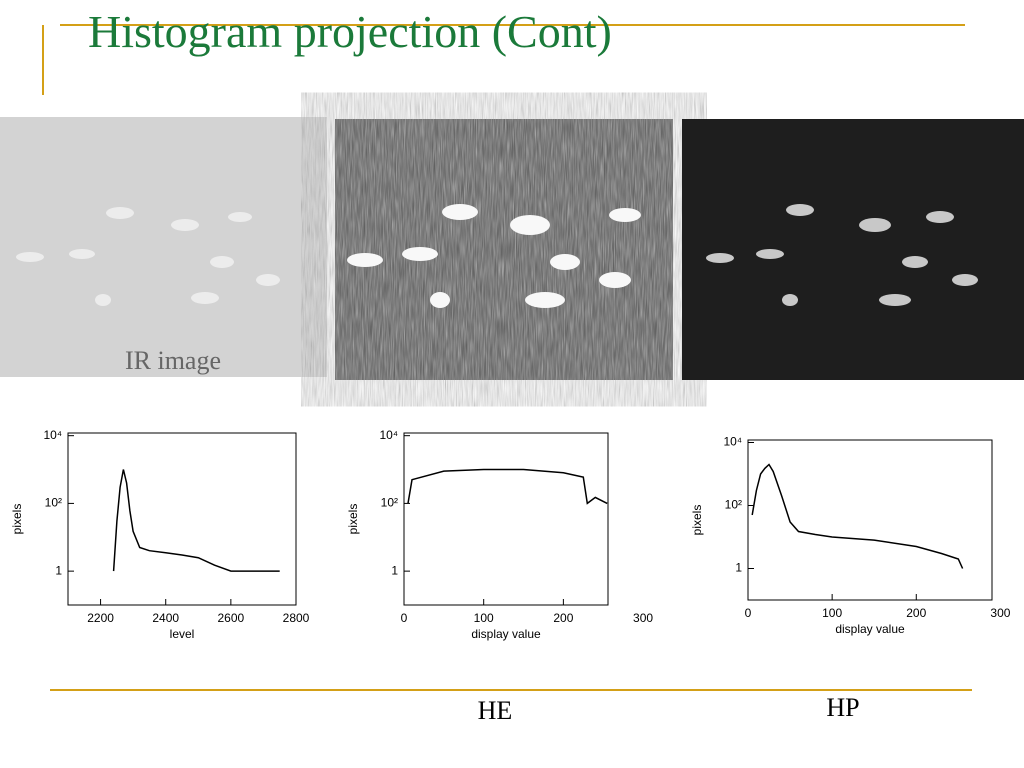 The height and width of the screenshot is (768, 1024). What do you see at coordinates (182, 634) in the screenshot?
I see `x-axis-label: level` at bounding box center [182, 634].